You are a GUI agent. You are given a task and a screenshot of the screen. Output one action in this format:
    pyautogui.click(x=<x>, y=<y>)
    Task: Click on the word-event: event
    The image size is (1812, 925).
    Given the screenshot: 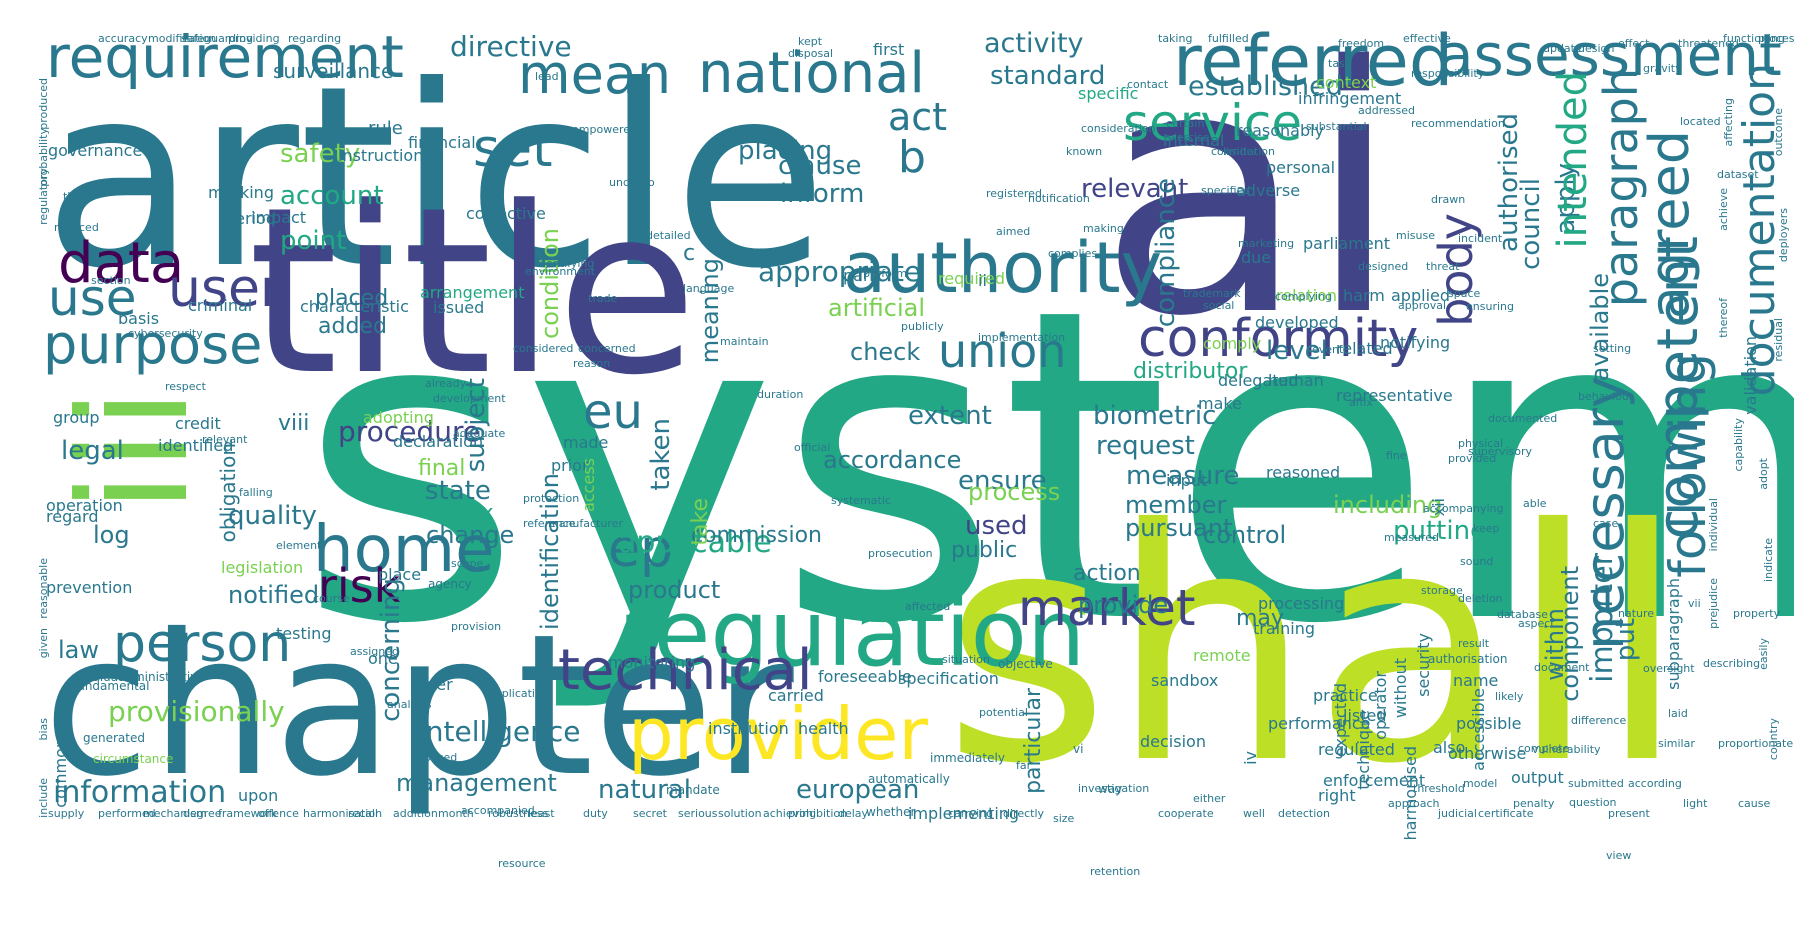 What is the action you would take?
    pyautogui.click(x=1328, y=349)
    